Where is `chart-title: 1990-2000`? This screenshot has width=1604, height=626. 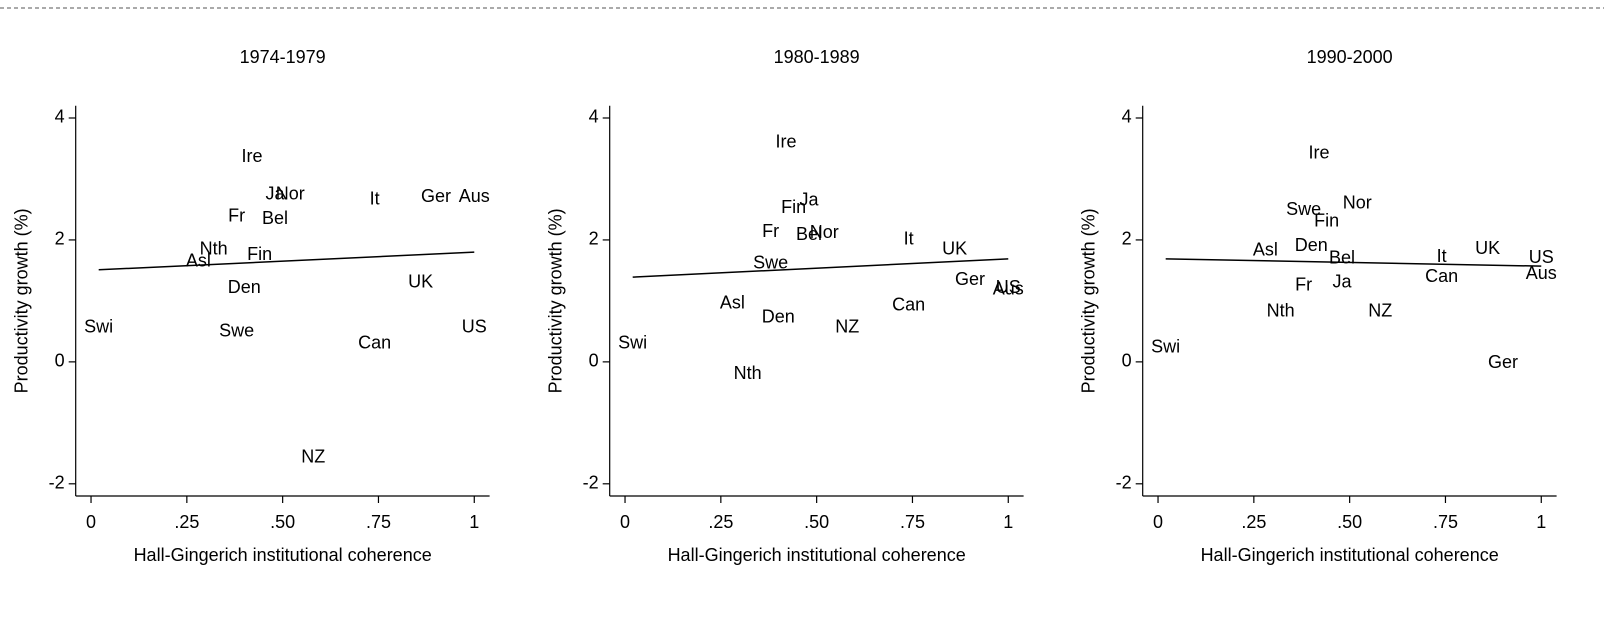
chart-title: 1990-2000 is located at coordinates (1350, 57).